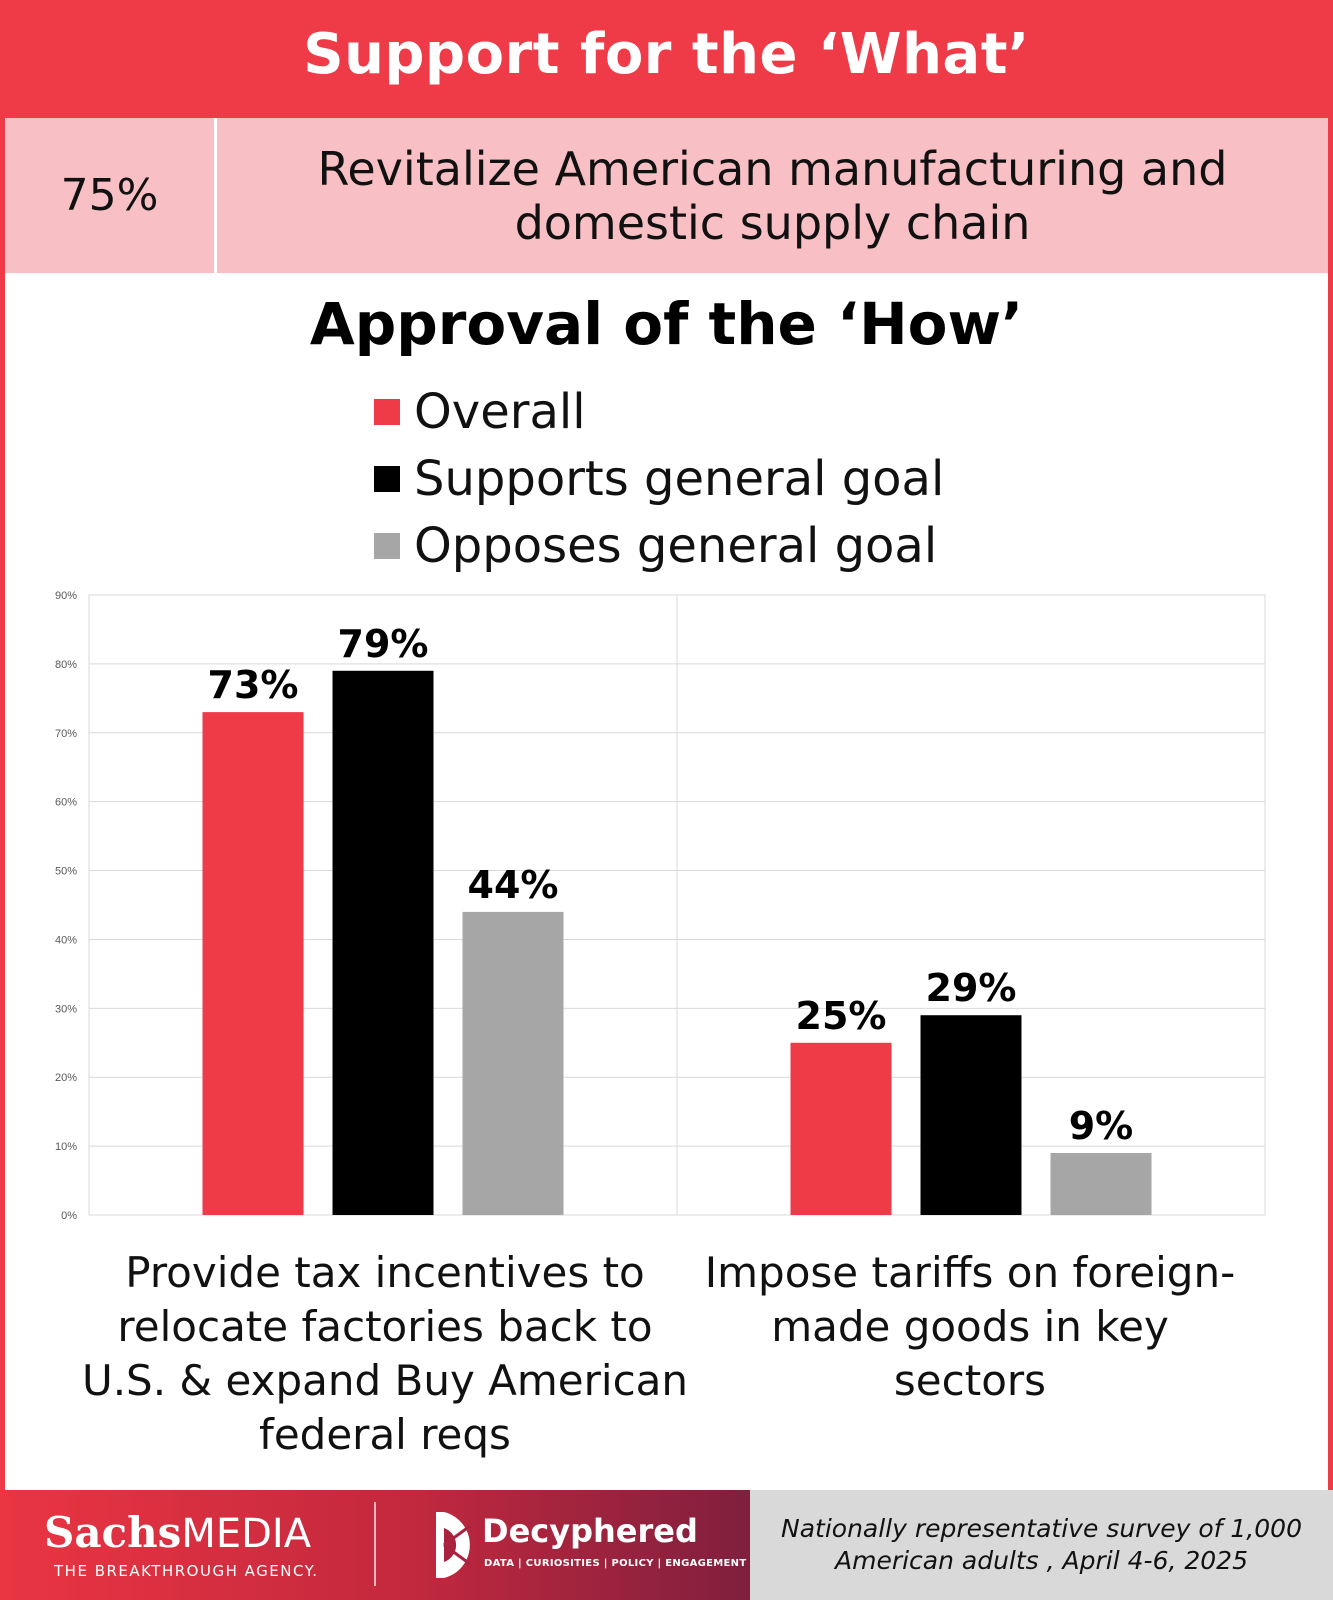  Describe the element at coordinates (666, 54) in the screenshot. I see `header-title: Support for the ‘What’` at that location.